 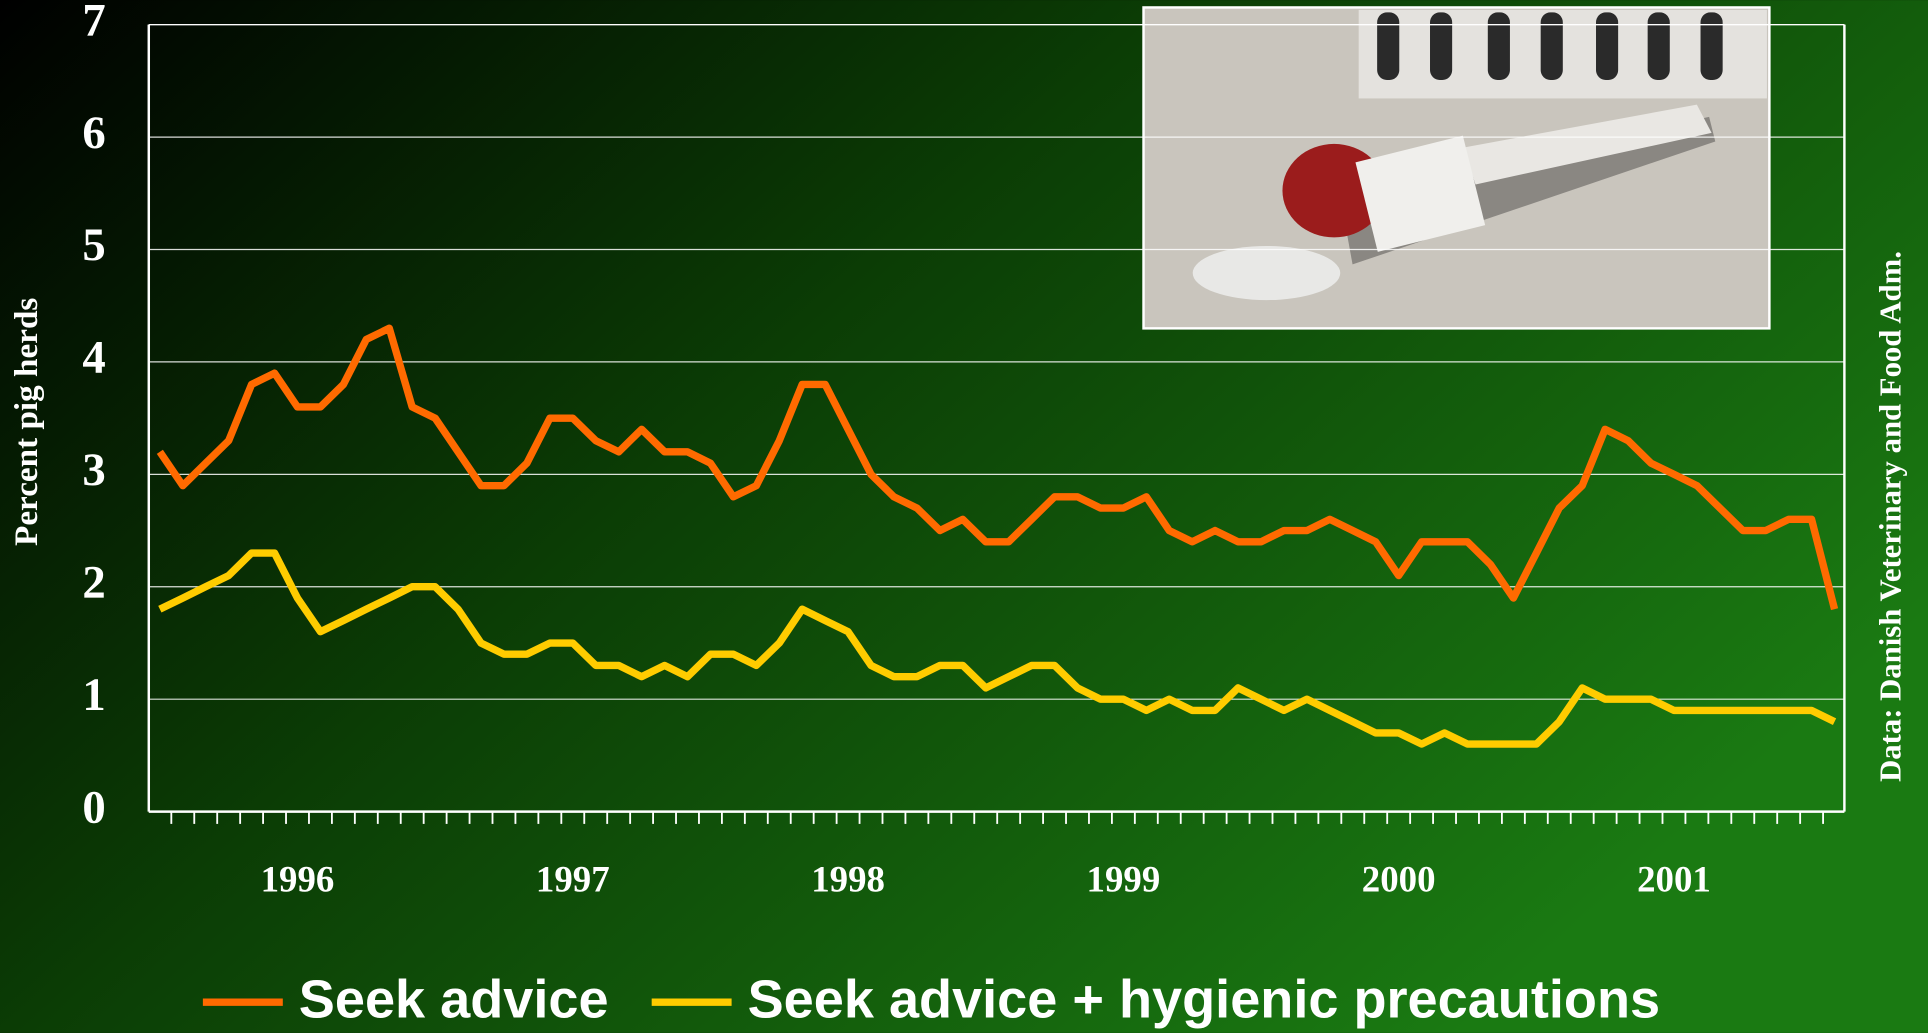 What do you see at coordinates (1891, 516) in the screenshot?
I see `source-note: Data: Danish Veterinary and Food Adm.` at bounding box center [1891, 516].